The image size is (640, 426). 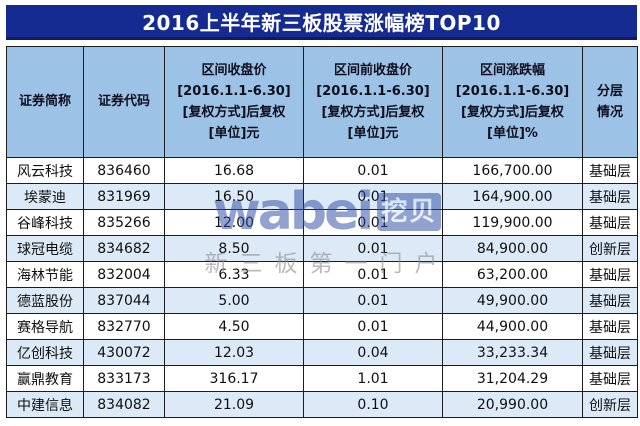 I want to click on close-price-cell: 6.33, so click(x=234, y=274).